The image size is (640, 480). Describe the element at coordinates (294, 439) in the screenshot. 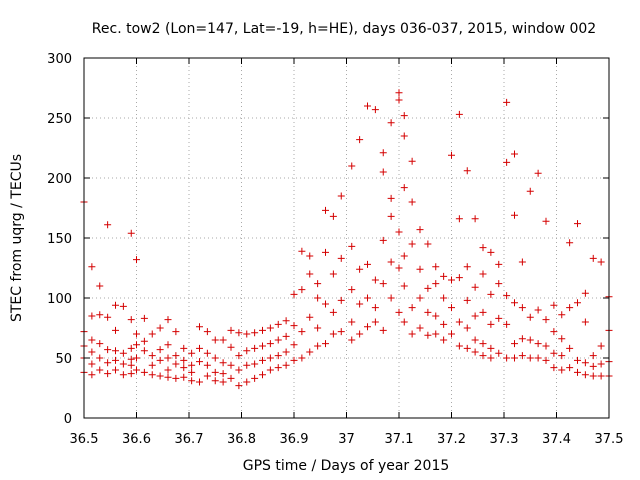

I see `x-tick-label: 36.9` at that location.